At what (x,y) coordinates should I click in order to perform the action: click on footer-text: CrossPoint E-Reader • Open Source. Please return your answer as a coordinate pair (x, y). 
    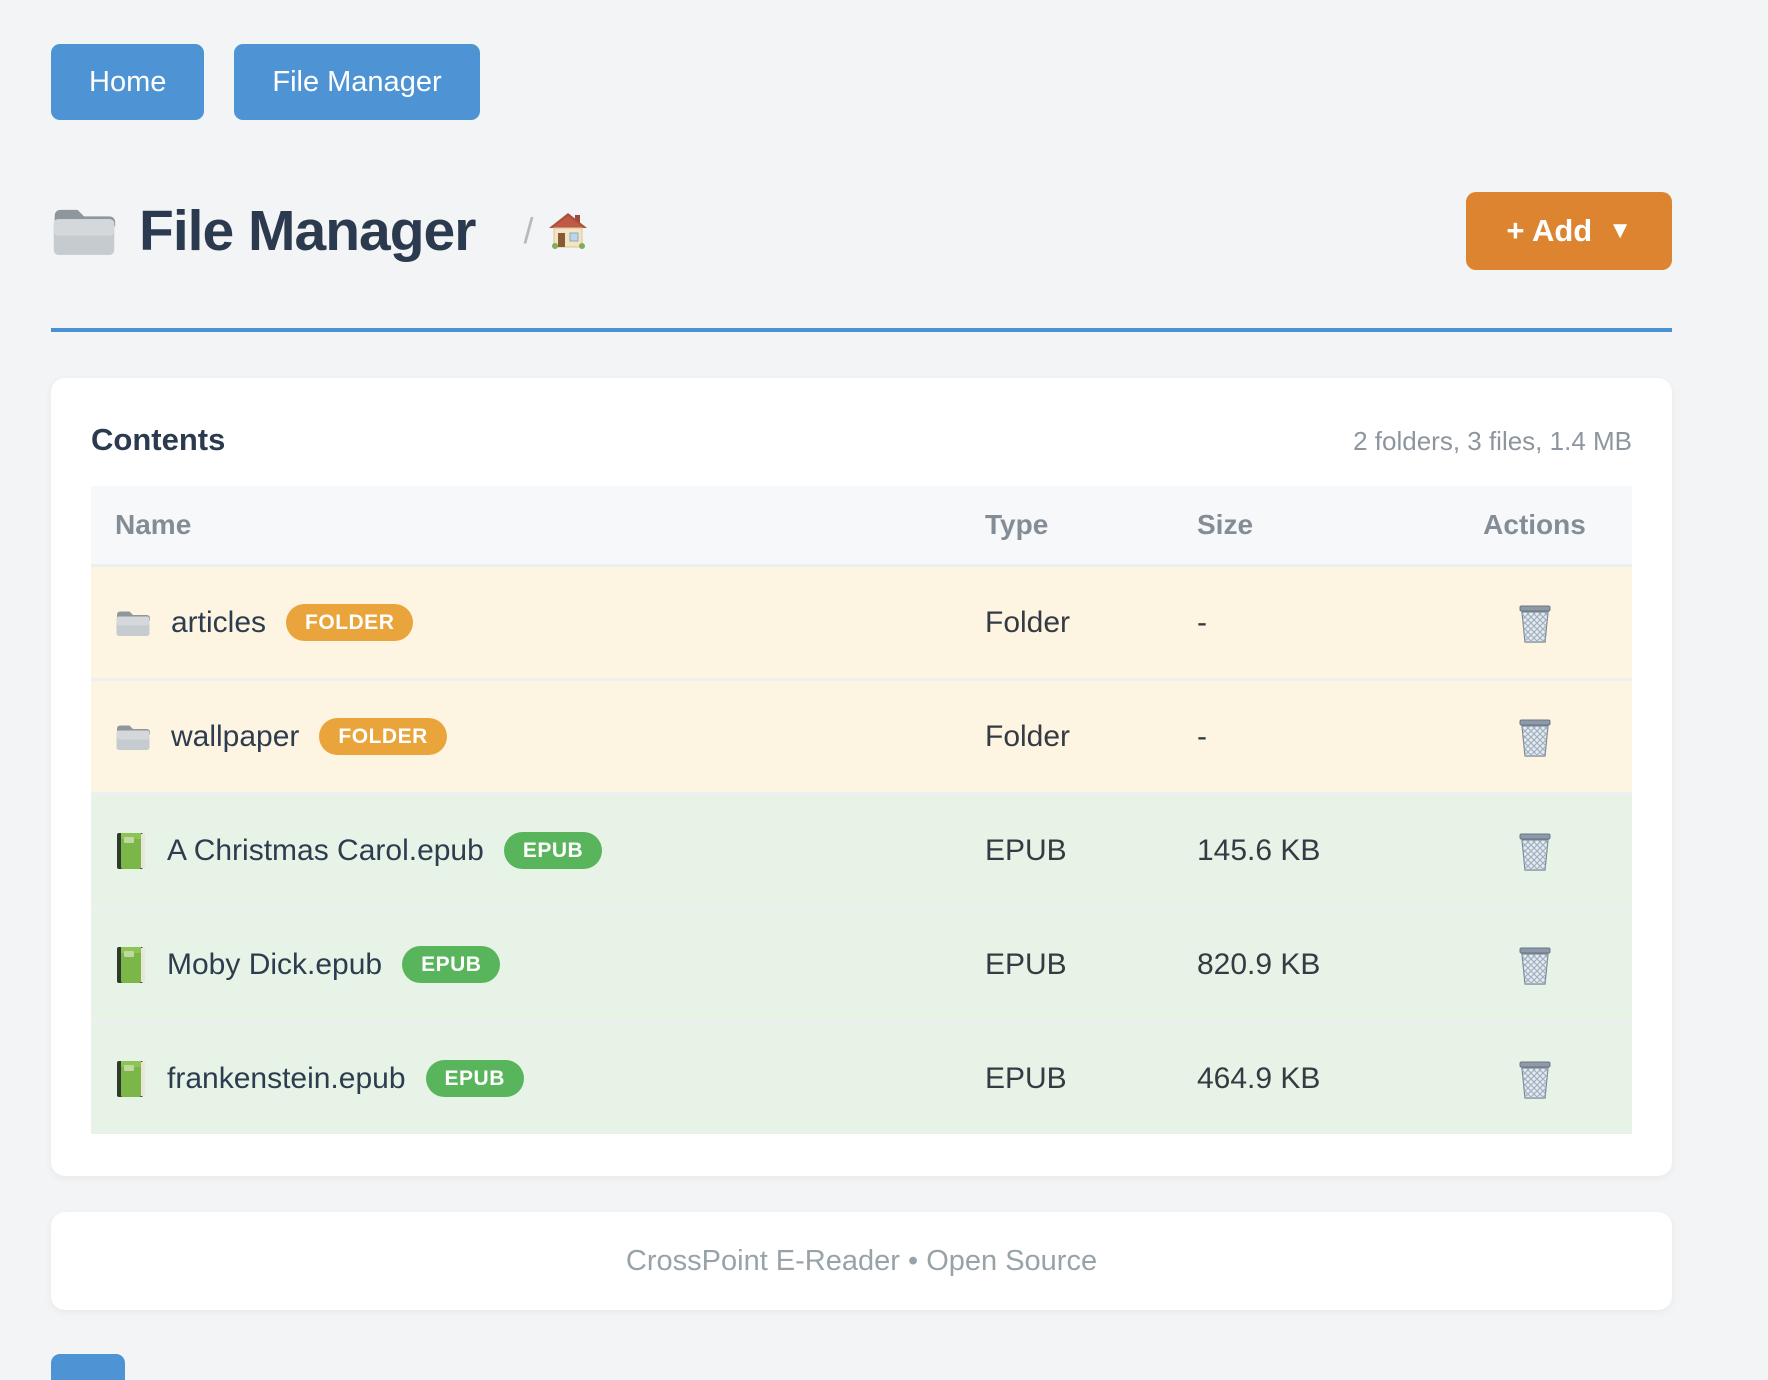
    Looking at the image, I should click on (861, 1260).